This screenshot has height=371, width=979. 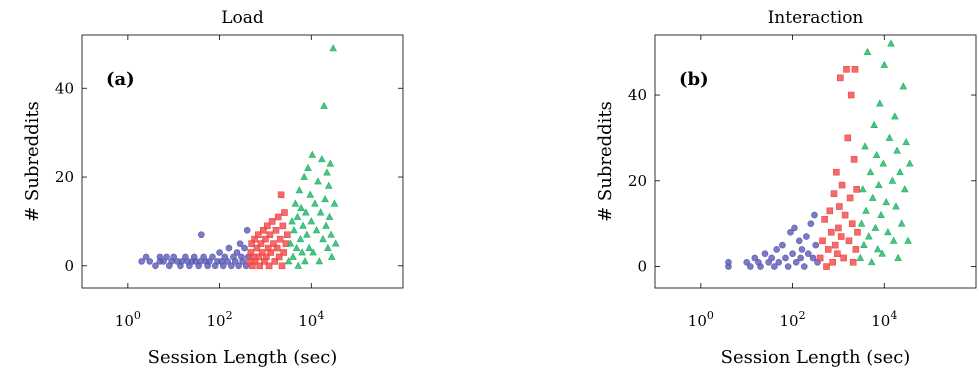 What do you see at coordinates (128, 319) in the screenshot?
I see `chart-1-xtick-label: 10⁰` at bounding box center [128, 319].